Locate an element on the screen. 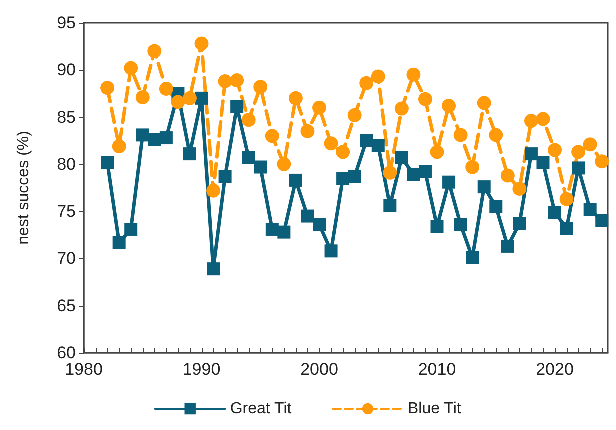 The image size is (616, 430). y-tick-label: 95 is located at coordinates (66, 23).